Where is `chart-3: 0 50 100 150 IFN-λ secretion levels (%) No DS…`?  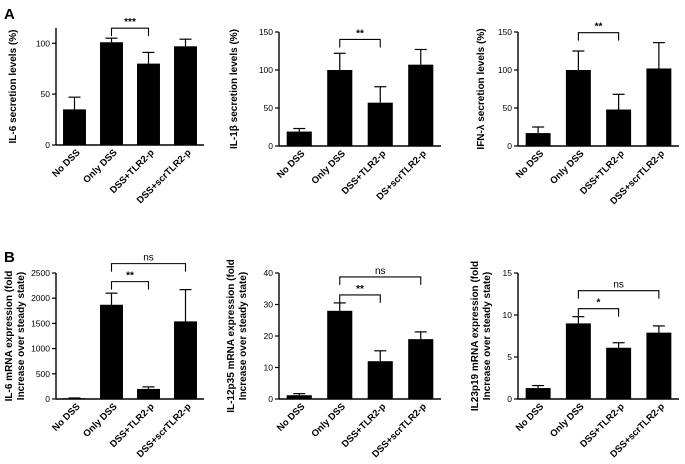
chart-3: 0 50 100 150 IFN-λ secretion levels (%) No DS… is located at coordinates (577, 114).